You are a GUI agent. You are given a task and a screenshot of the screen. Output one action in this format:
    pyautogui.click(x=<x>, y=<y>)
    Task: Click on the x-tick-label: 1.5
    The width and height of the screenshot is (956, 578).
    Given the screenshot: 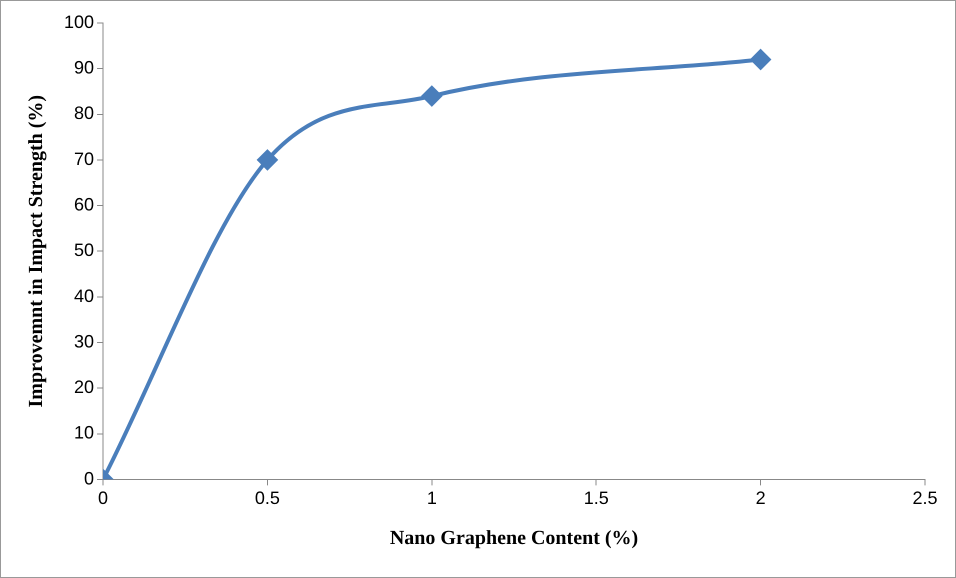 What is the action you would take?
    pyautogui.click(x=596, y=498)
    